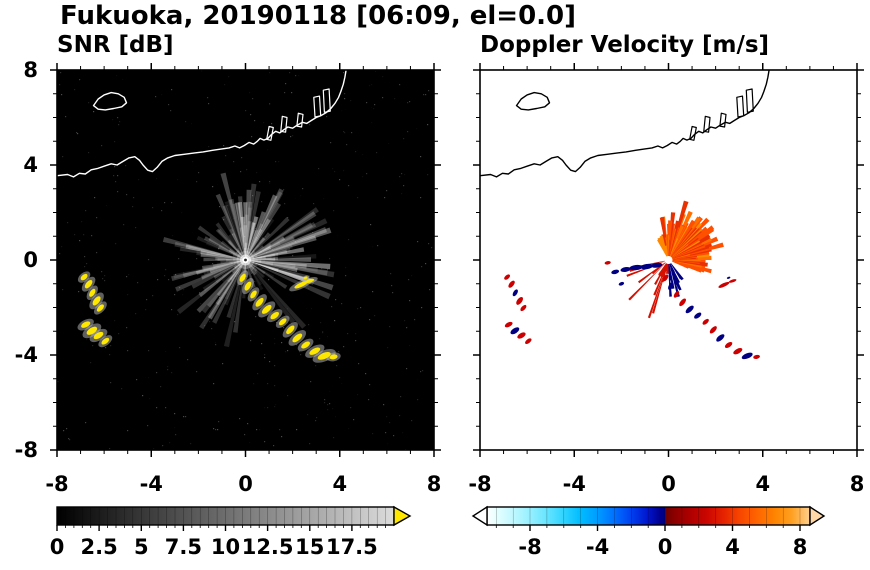 This screenshot has height=570, width=870. Describe the element at coordinates (225, 547) in the screenshot. I see `snr-colorbar-tick-label: 10` at that location.